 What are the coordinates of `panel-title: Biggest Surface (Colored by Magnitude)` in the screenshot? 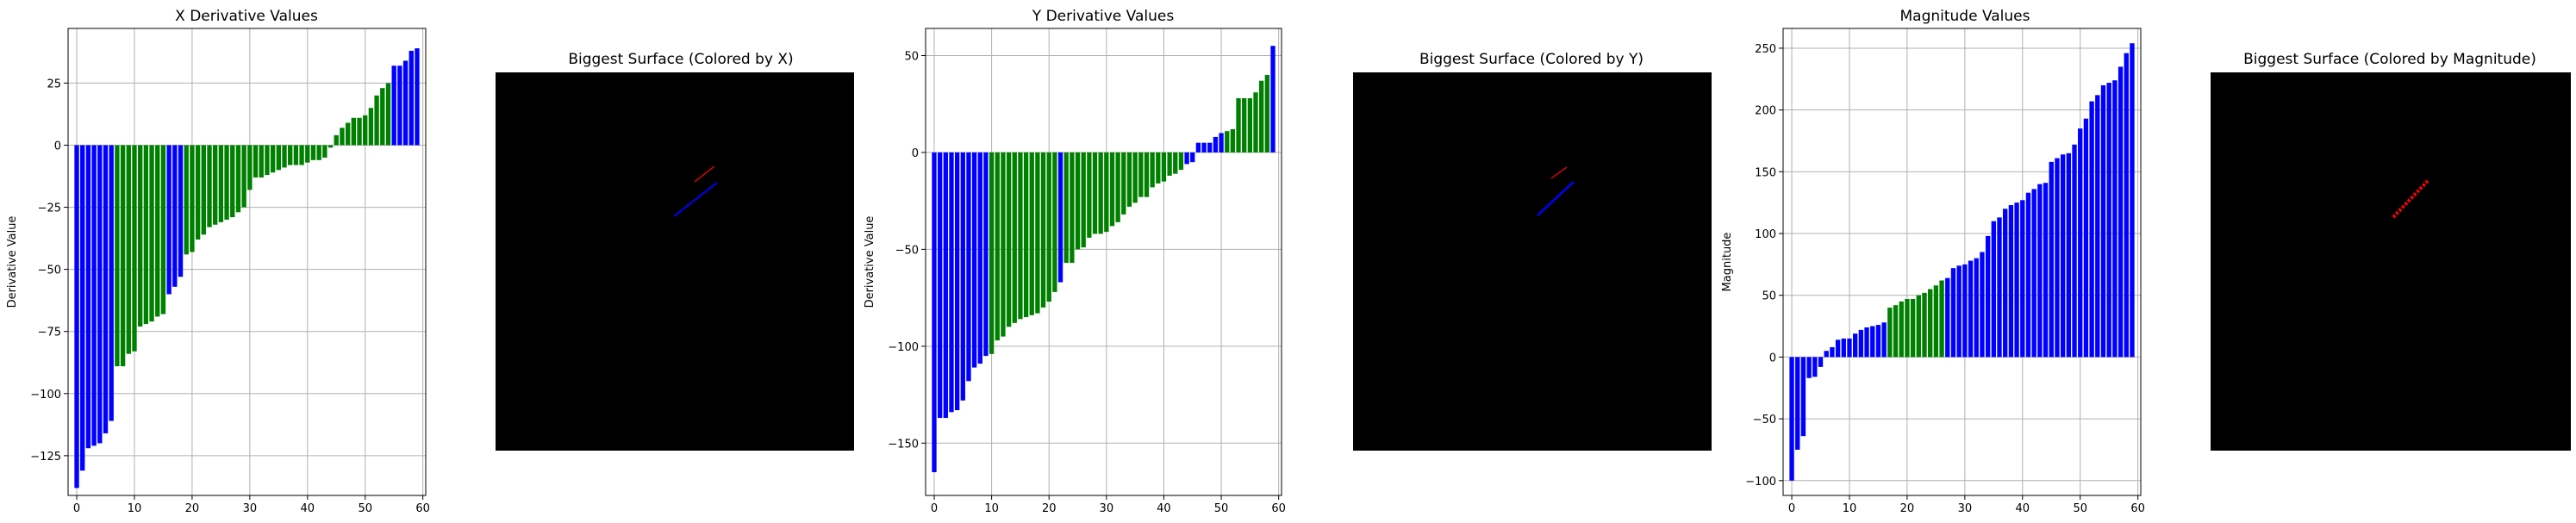 It's located at (2389, 59).